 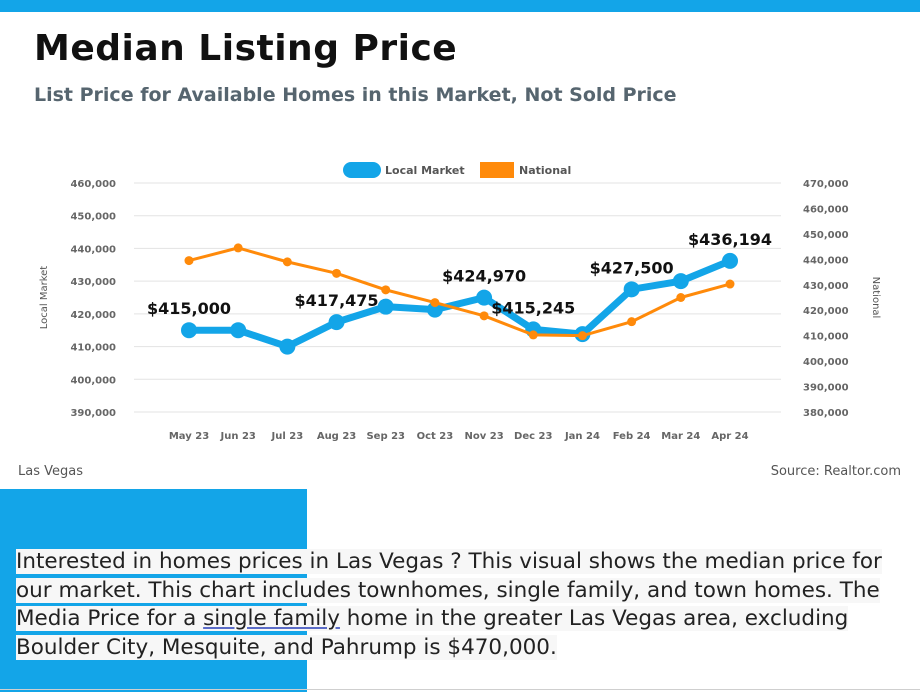 What do you see at coordinates (680, 436) in the screenshot?
I see `x-tick-label: Mar 24` at bounding box center [680, 436].